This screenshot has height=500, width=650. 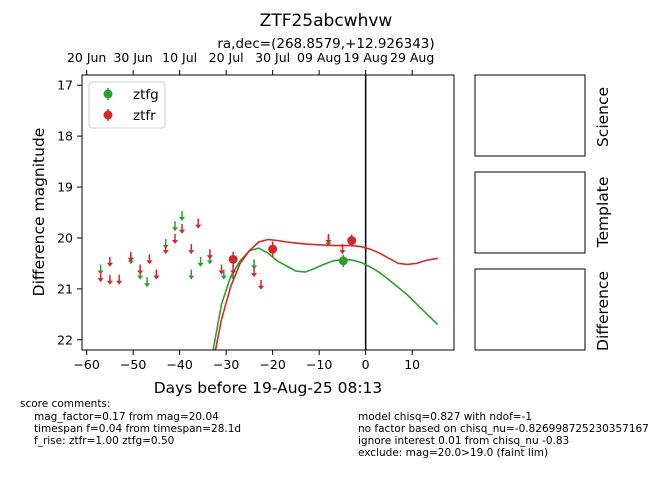 I want to click on x-tick-label: −20, so click(x=272, y=364).